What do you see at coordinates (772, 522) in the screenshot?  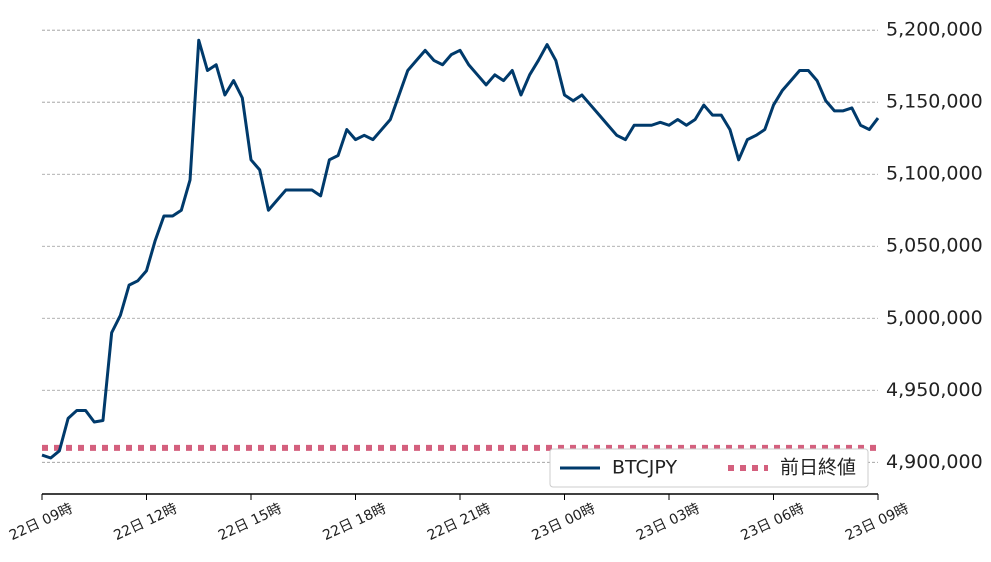 I see `x-tick-label: 23日 06時` at bounding box center [772, 522].